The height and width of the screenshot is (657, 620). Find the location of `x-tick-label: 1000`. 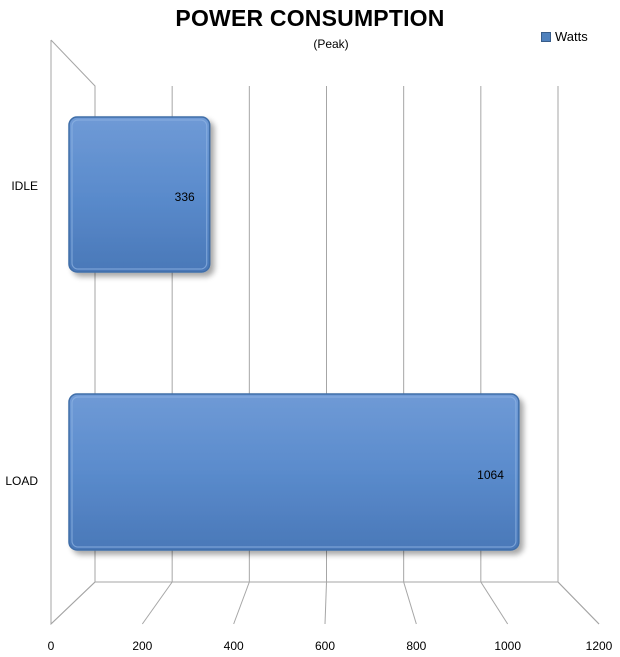

x-tick-label: 1000 is located at coordinates (507, 646).